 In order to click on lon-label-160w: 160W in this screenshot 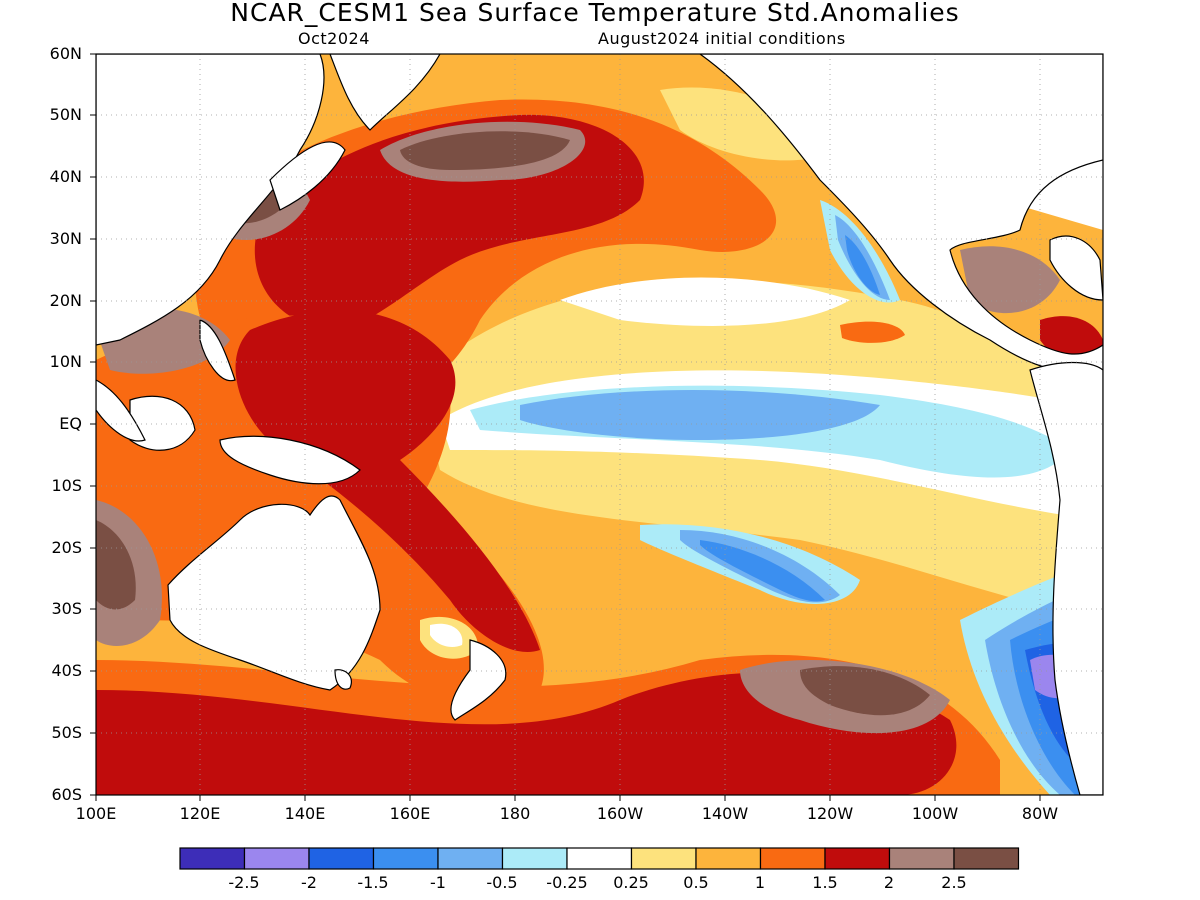, I will do `click(620, 813)`.